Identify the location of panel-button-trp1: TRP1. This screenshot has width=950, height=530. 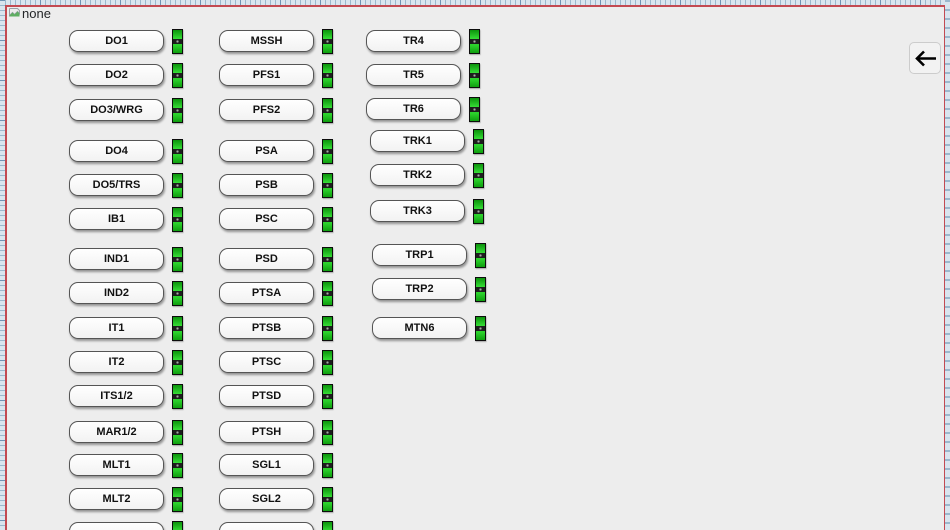
(419, 255).